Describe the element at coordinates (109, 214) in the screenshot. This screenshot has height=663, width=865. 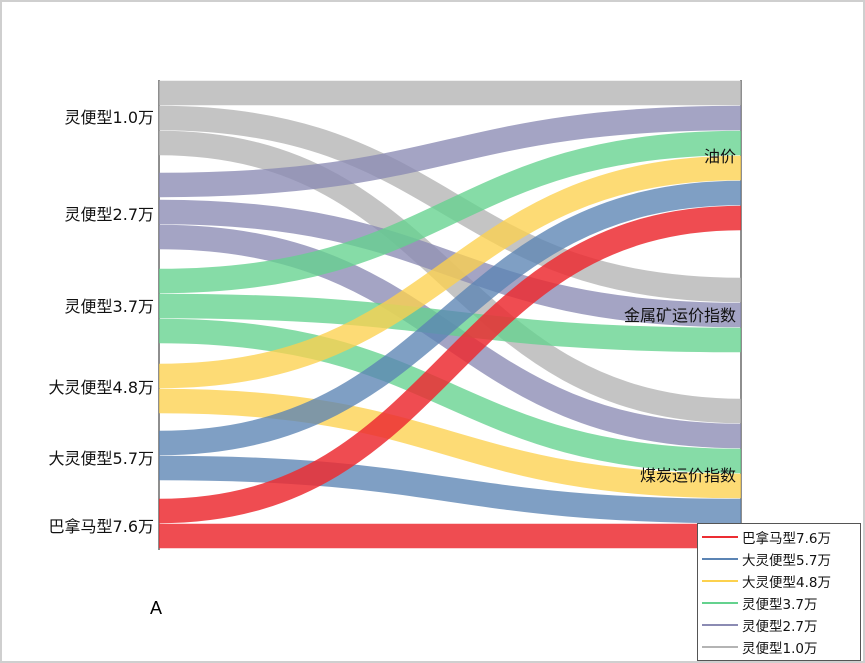
I see `source-label: 灵便型2.7万` at that location.